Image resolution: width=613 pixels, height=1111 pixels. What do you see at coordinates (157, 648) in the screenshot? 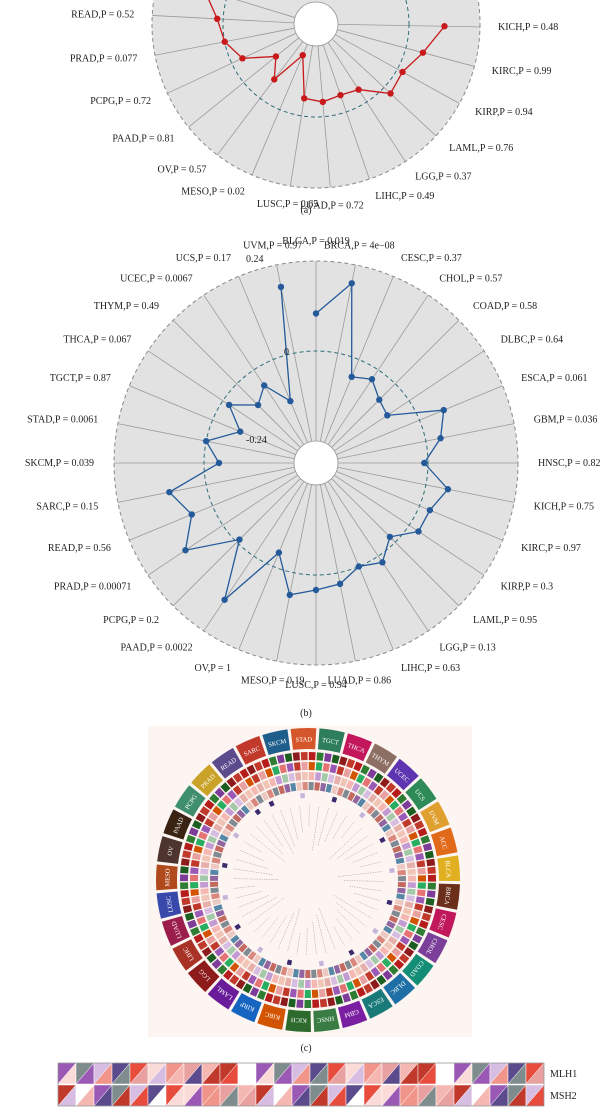
I see `radar-label: PAAD,P = 0.0022` at bounding box center [157, 648].